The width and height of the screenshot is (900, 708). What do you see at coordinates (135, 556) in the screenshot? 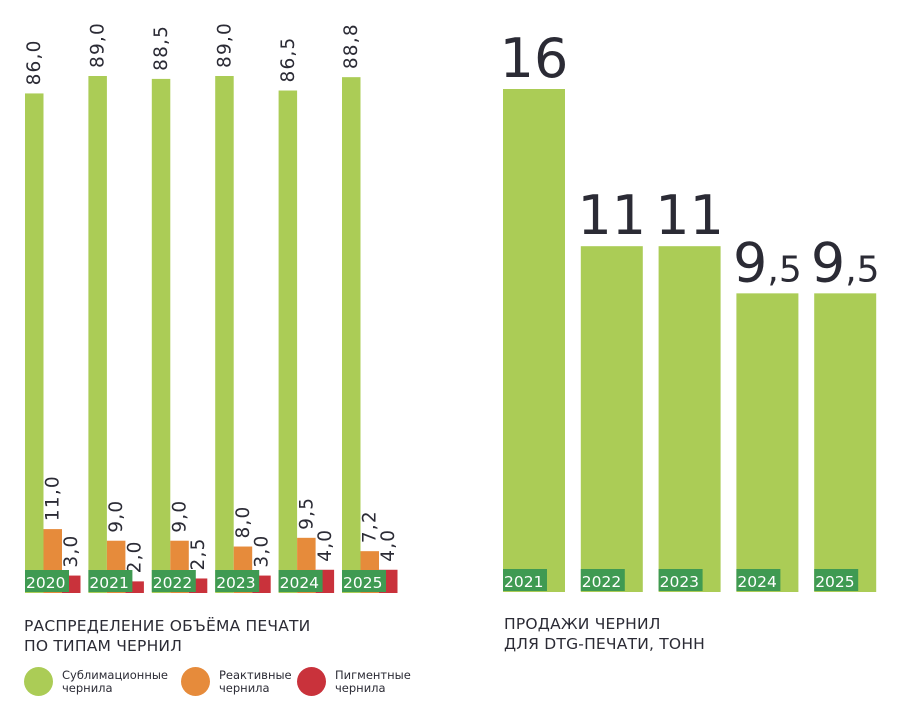
I see `data-label-pigment-2021: 2,0` at bounding box center [135, 556].